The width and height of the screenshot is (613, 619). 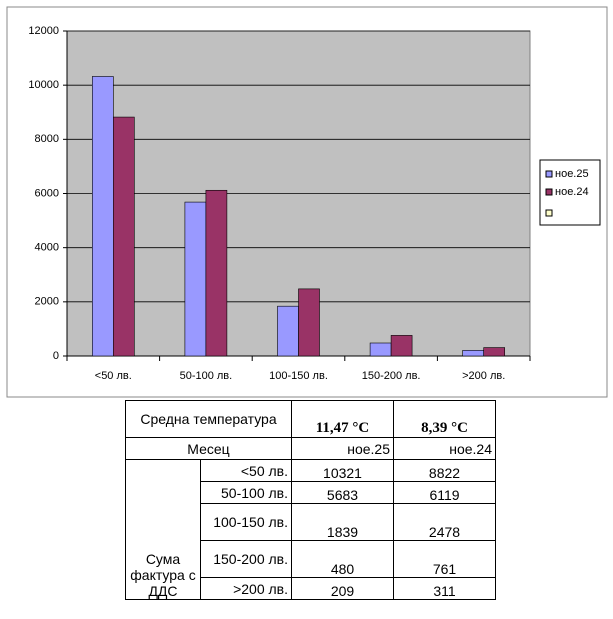 I want to click on category: 50-100 лв., so click(x=246, y=492).